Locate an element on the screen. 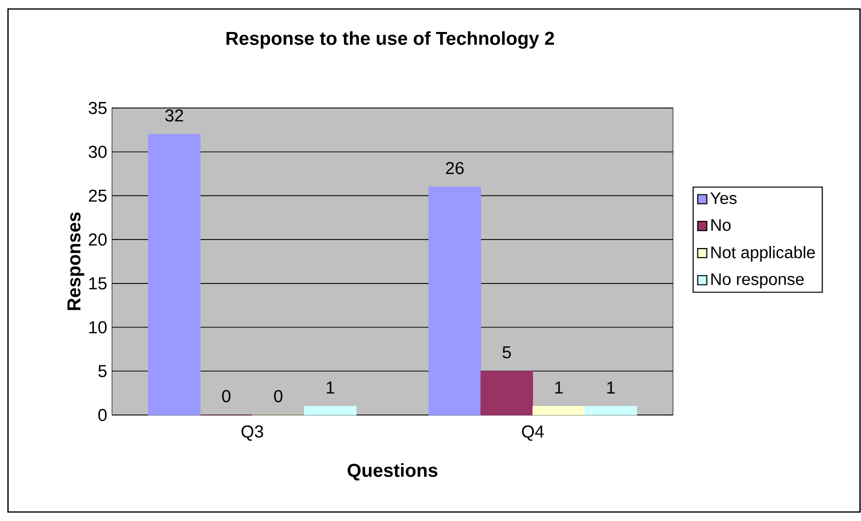  y-tick-label: 15 is located at coordinates (98, 283).